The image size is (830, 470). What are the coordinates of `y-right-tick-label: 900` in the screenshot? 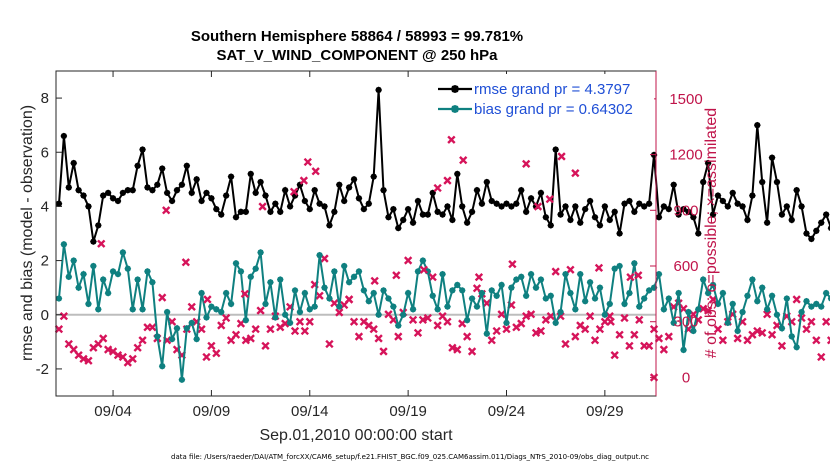 It's located at (685, 210).